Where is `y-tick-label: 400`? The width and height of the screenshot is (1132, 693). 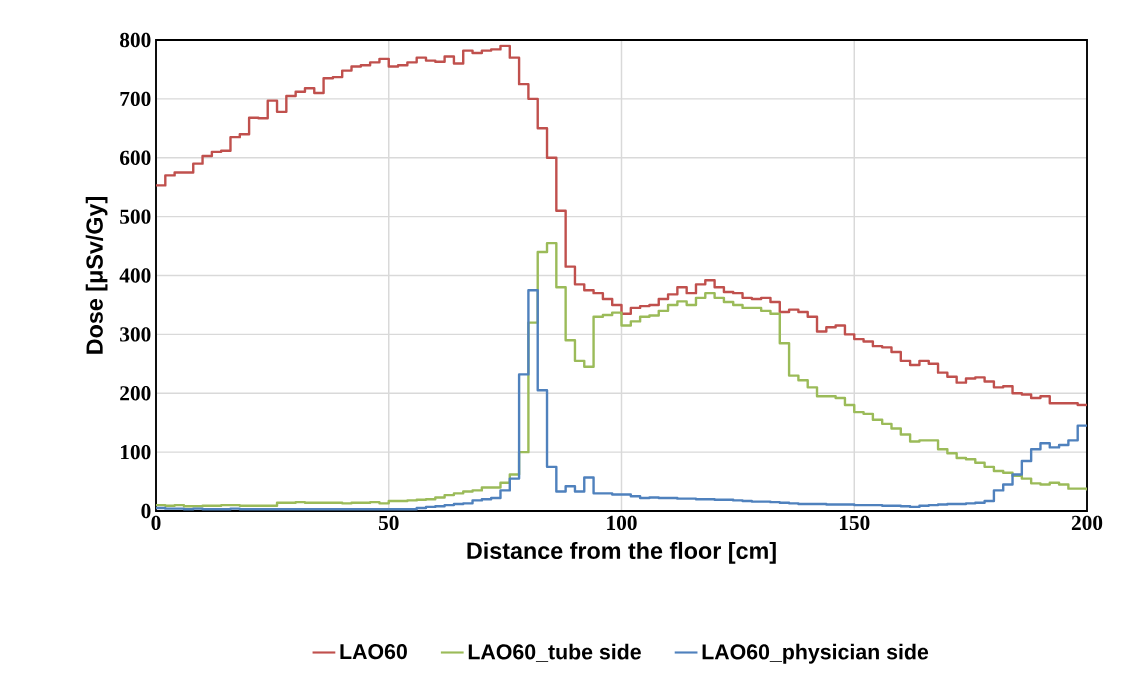 y-tick-label: 400 is located at coordinates (135, 275).